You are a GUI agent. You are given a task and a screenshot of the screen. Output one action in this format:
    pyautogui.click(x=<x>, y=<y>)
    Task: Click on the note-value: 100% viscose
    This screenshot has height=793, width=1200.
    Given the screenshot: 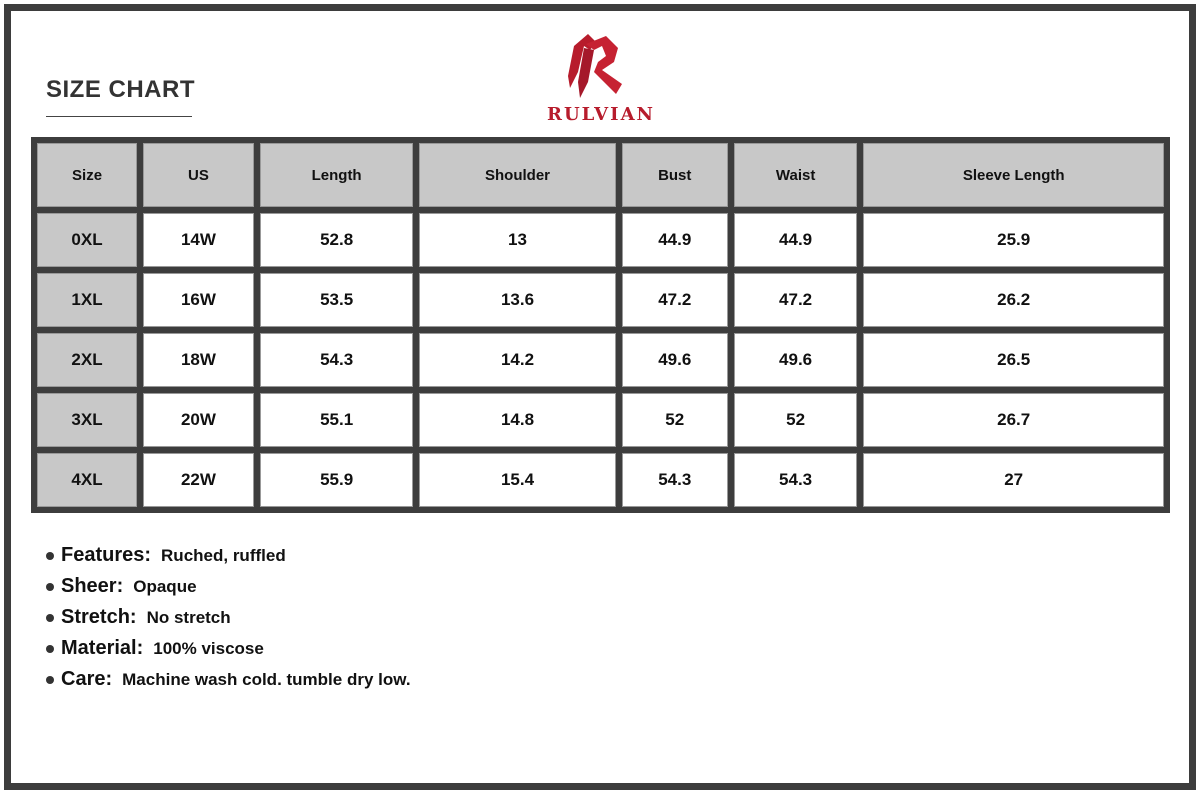 What is the action you would take?
    pyautogui.click(x=208, y=648)
    